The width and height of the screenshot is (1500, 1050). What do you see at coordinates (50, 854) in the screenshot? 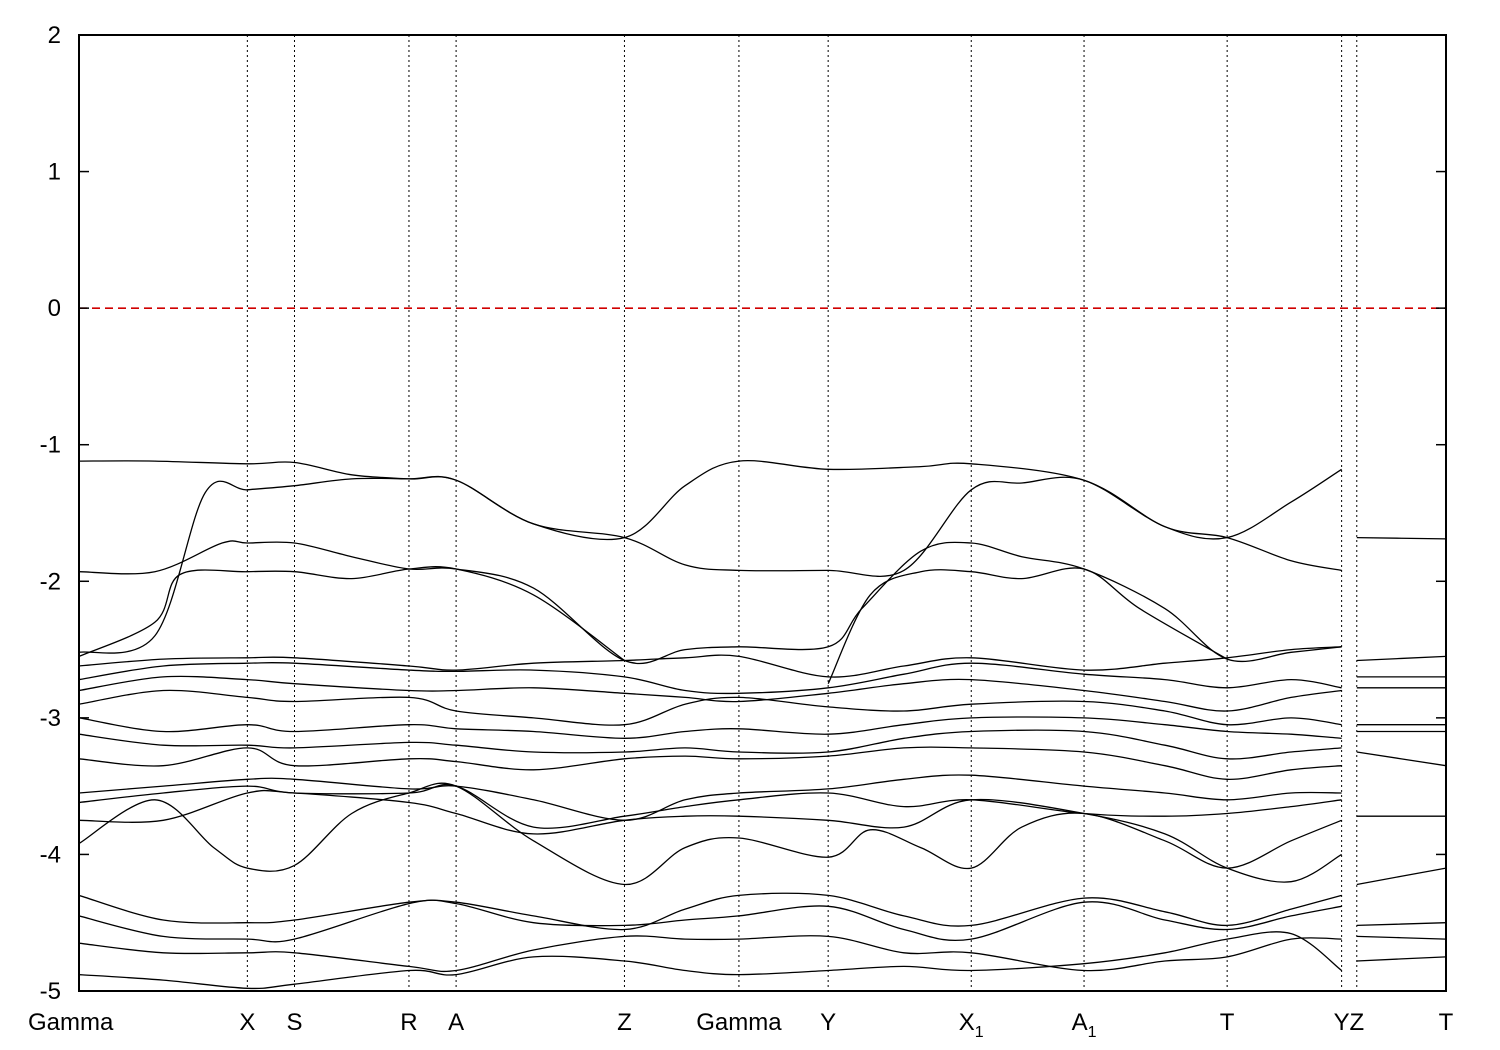
I see `y-tick-label: -4` at bounding box center [50, 854].